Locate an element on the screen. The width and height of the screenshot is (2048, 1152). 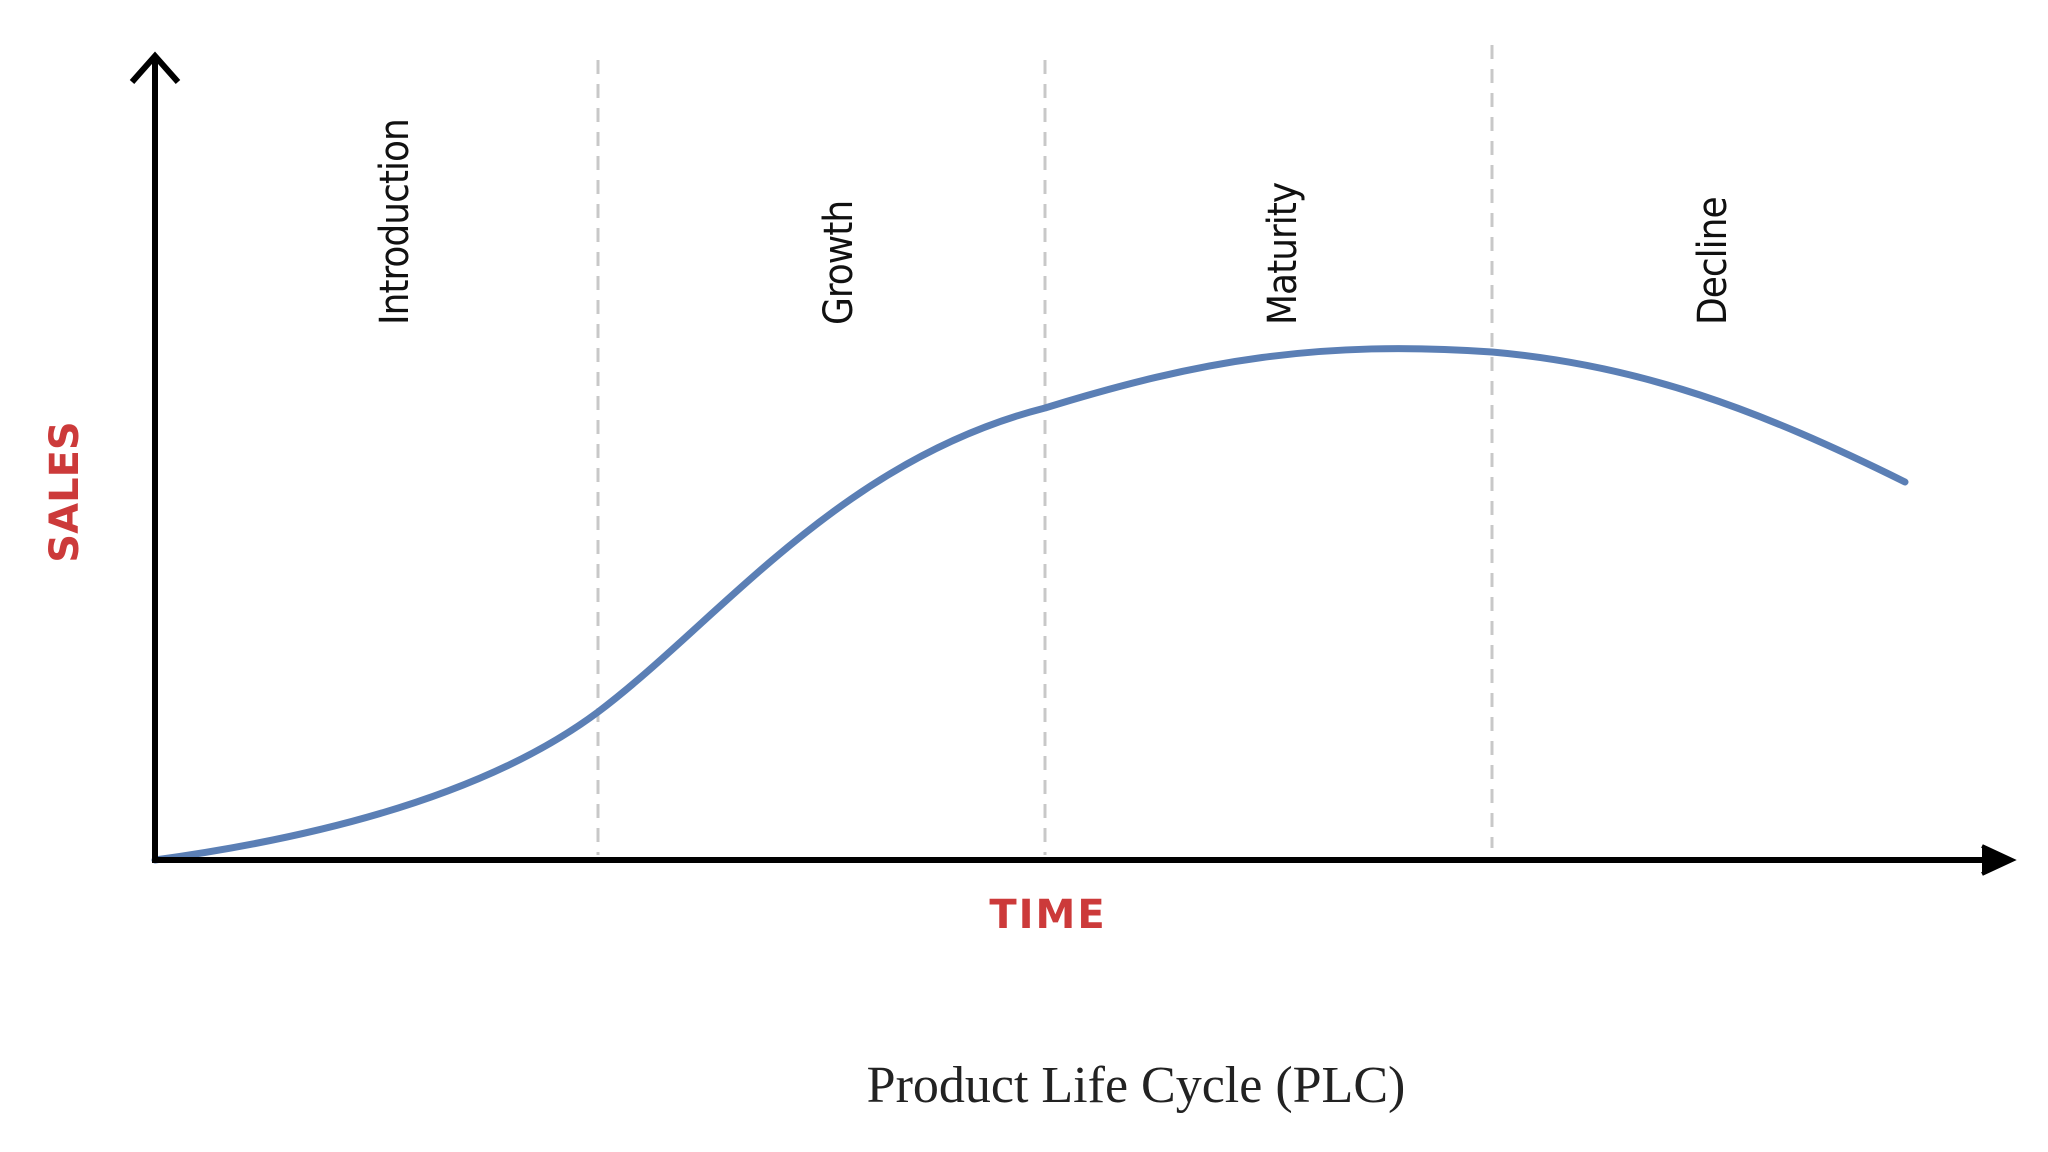
x-axis-label: TIME is located at coordinates (1047, 915).